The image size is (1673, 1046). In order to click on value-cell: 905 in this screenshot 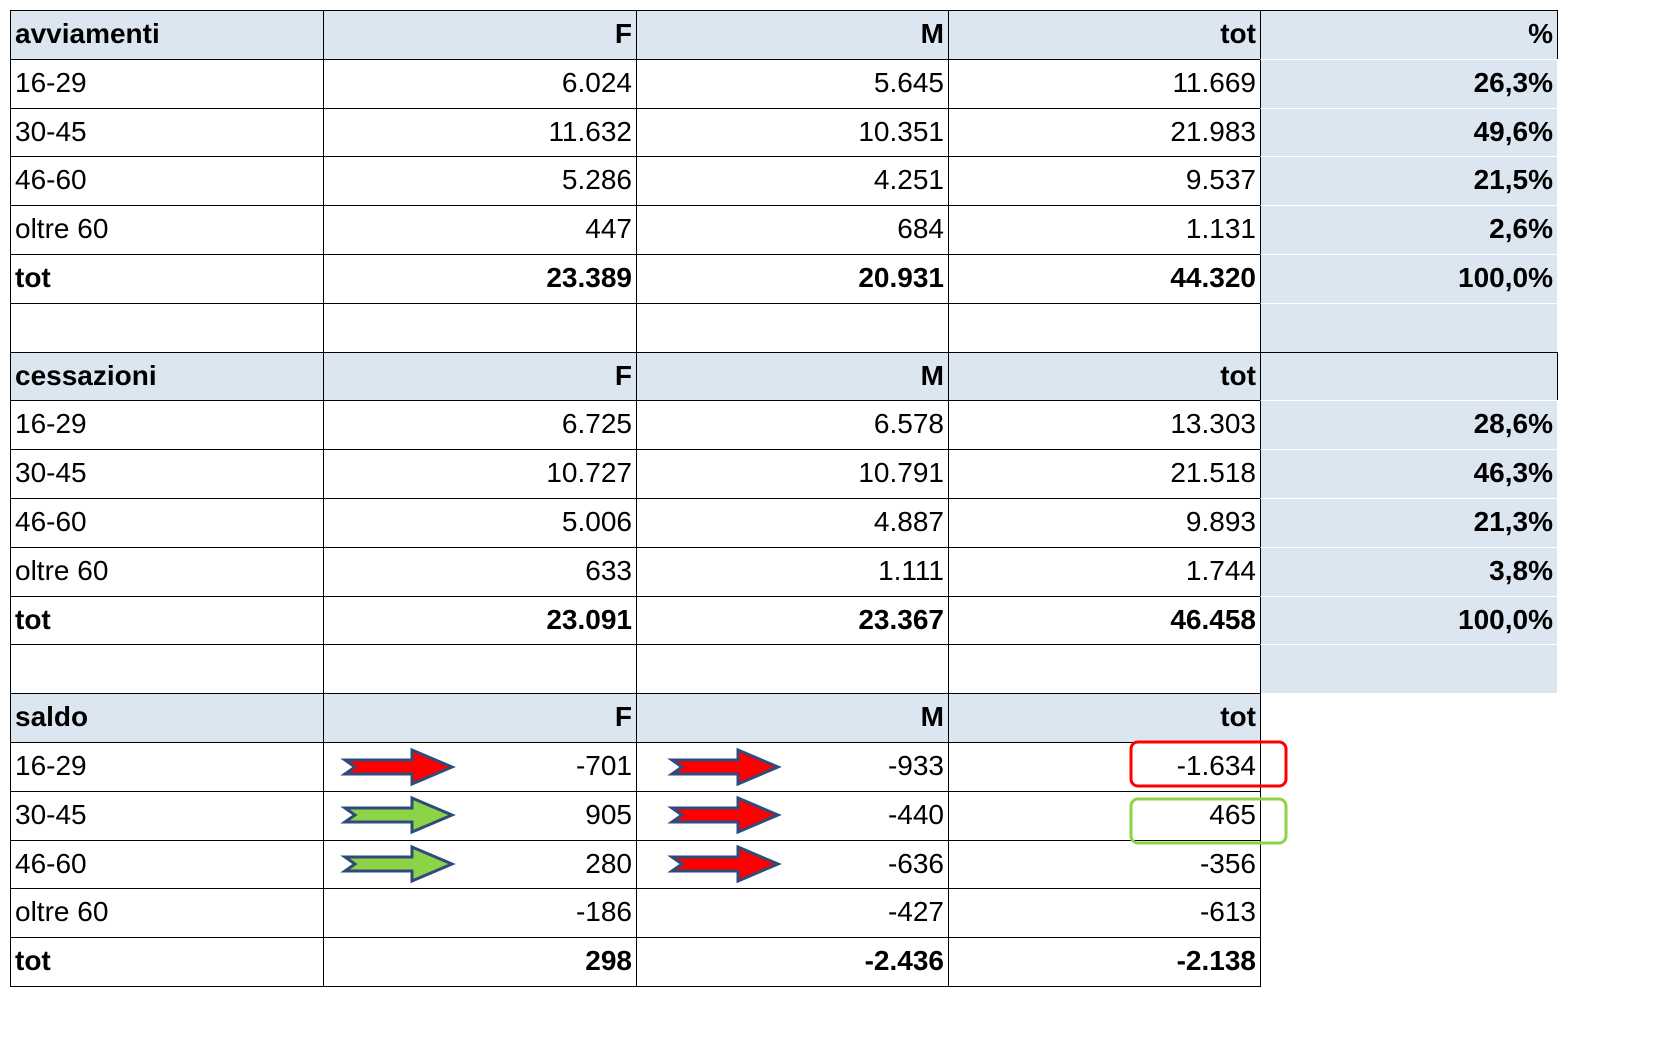, I will do `click(480, 815)`.